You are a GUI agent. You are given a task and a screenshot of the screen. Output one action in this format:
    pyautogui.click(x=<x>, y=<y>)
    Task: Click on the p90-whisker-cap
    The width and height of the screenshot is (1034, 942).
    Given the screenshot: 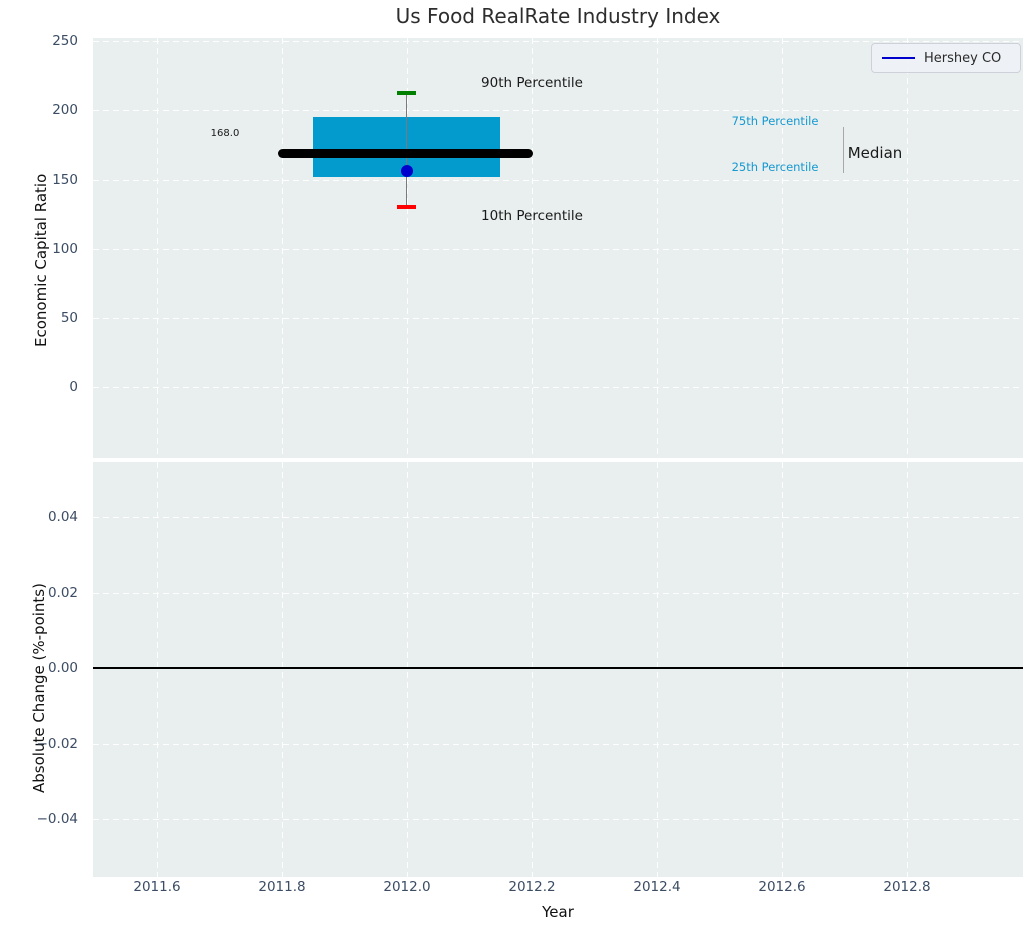 What is the action you would take?
    pyautogui.click(x=406, y=93)
    